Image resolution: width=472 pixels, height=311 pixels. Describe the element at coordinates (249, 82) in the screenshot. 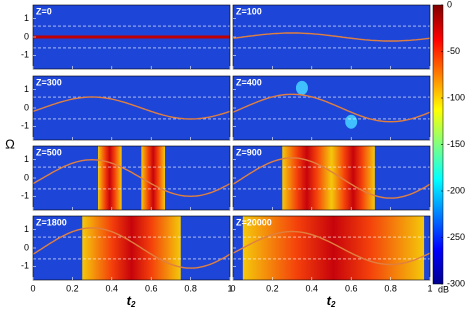

I see `panel-label: Z=400` at that location.